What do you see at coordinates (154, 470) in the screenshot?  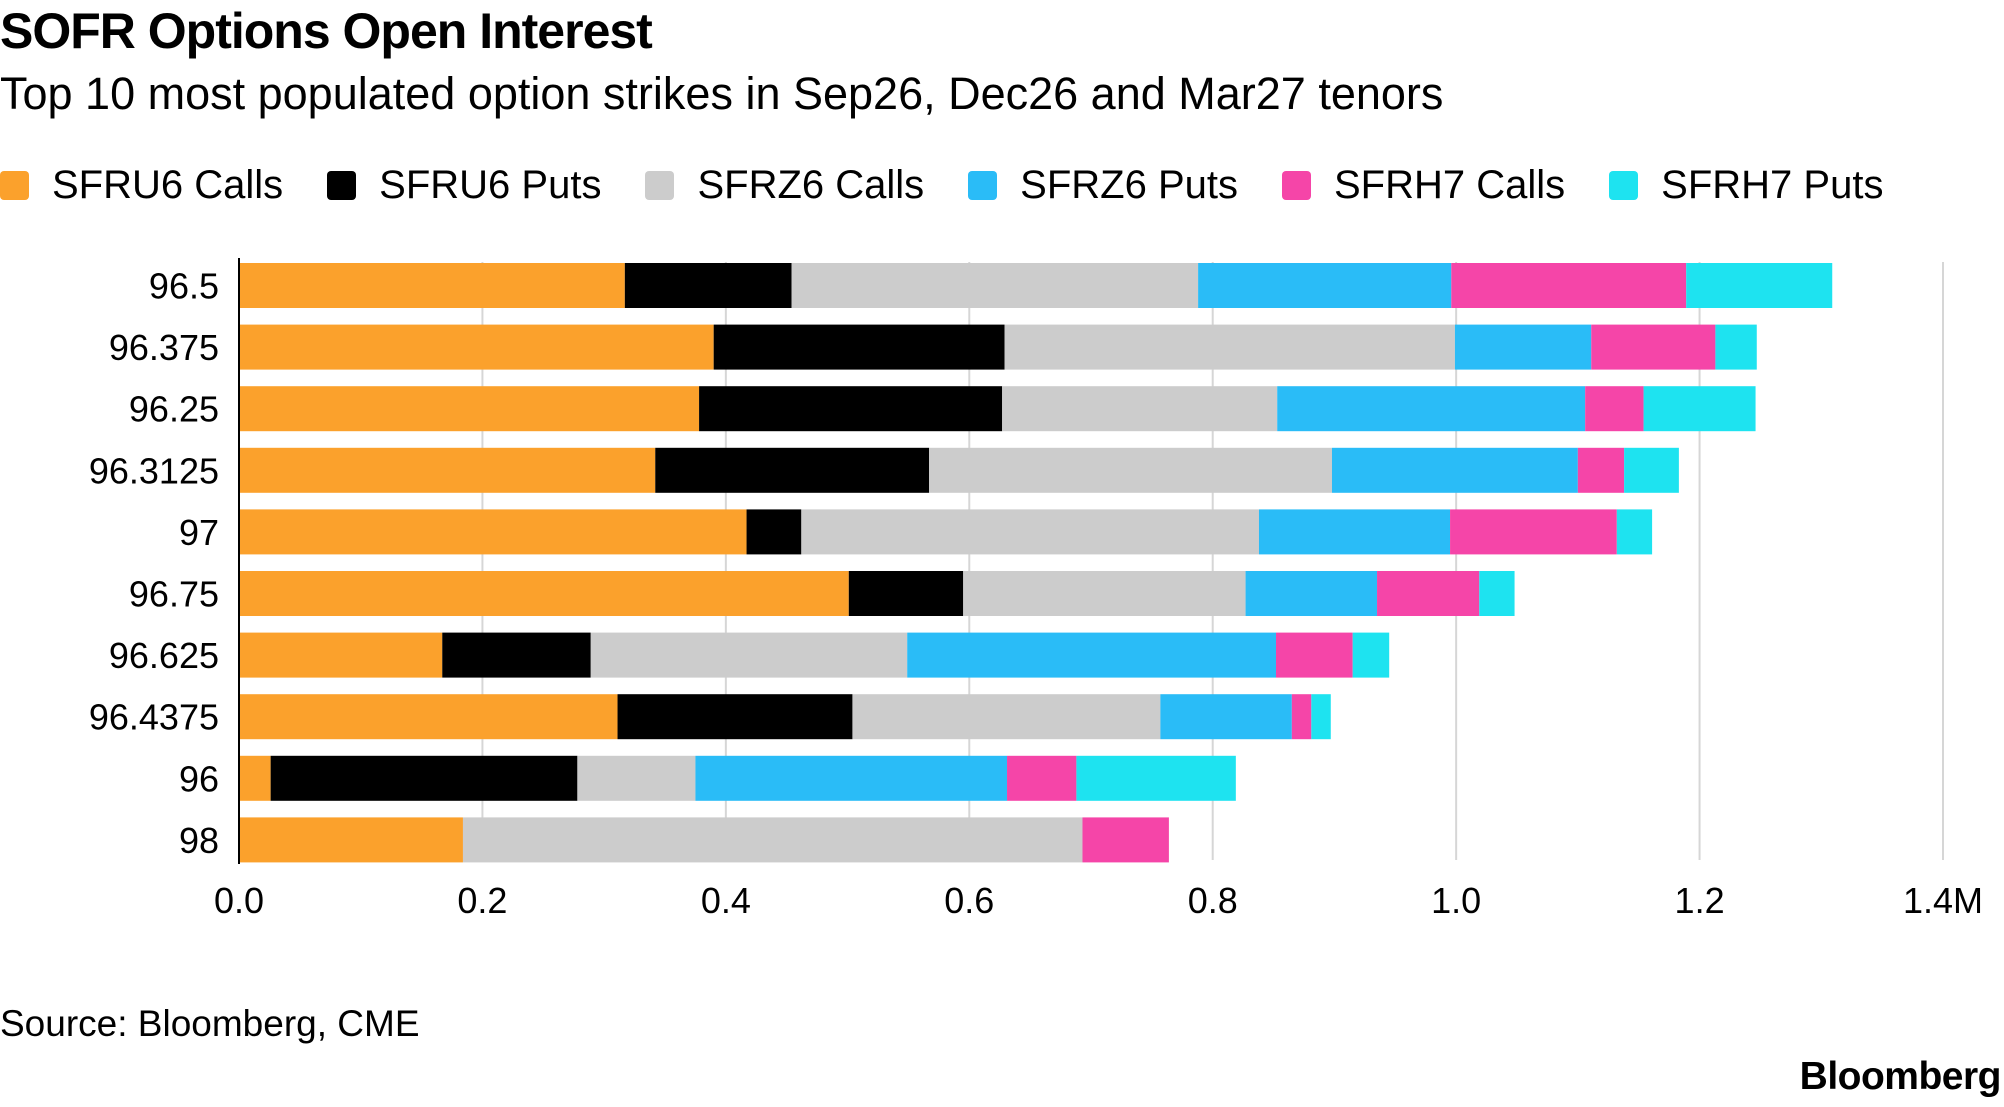 I see `category-label-96-3125: 96.3125` at bounding box center [154, 470].